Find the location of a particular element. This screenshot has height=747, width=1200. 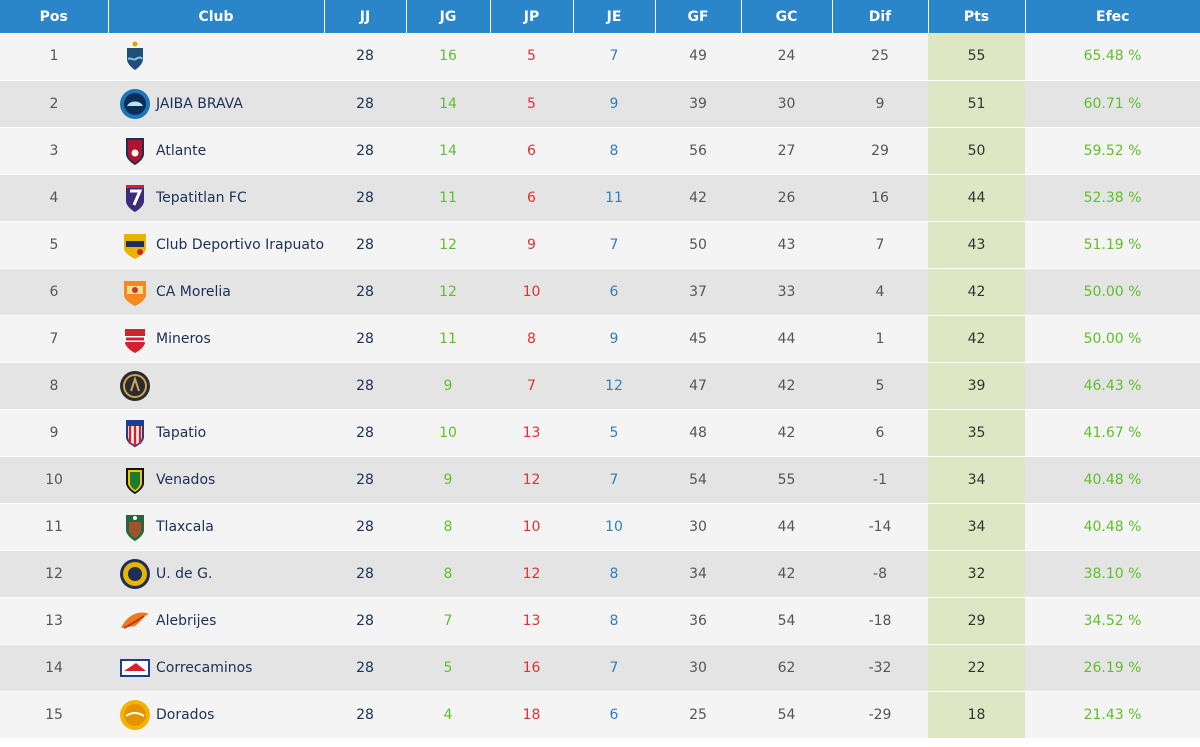

cell-dif: -14 is located at coordinates (880, 527).